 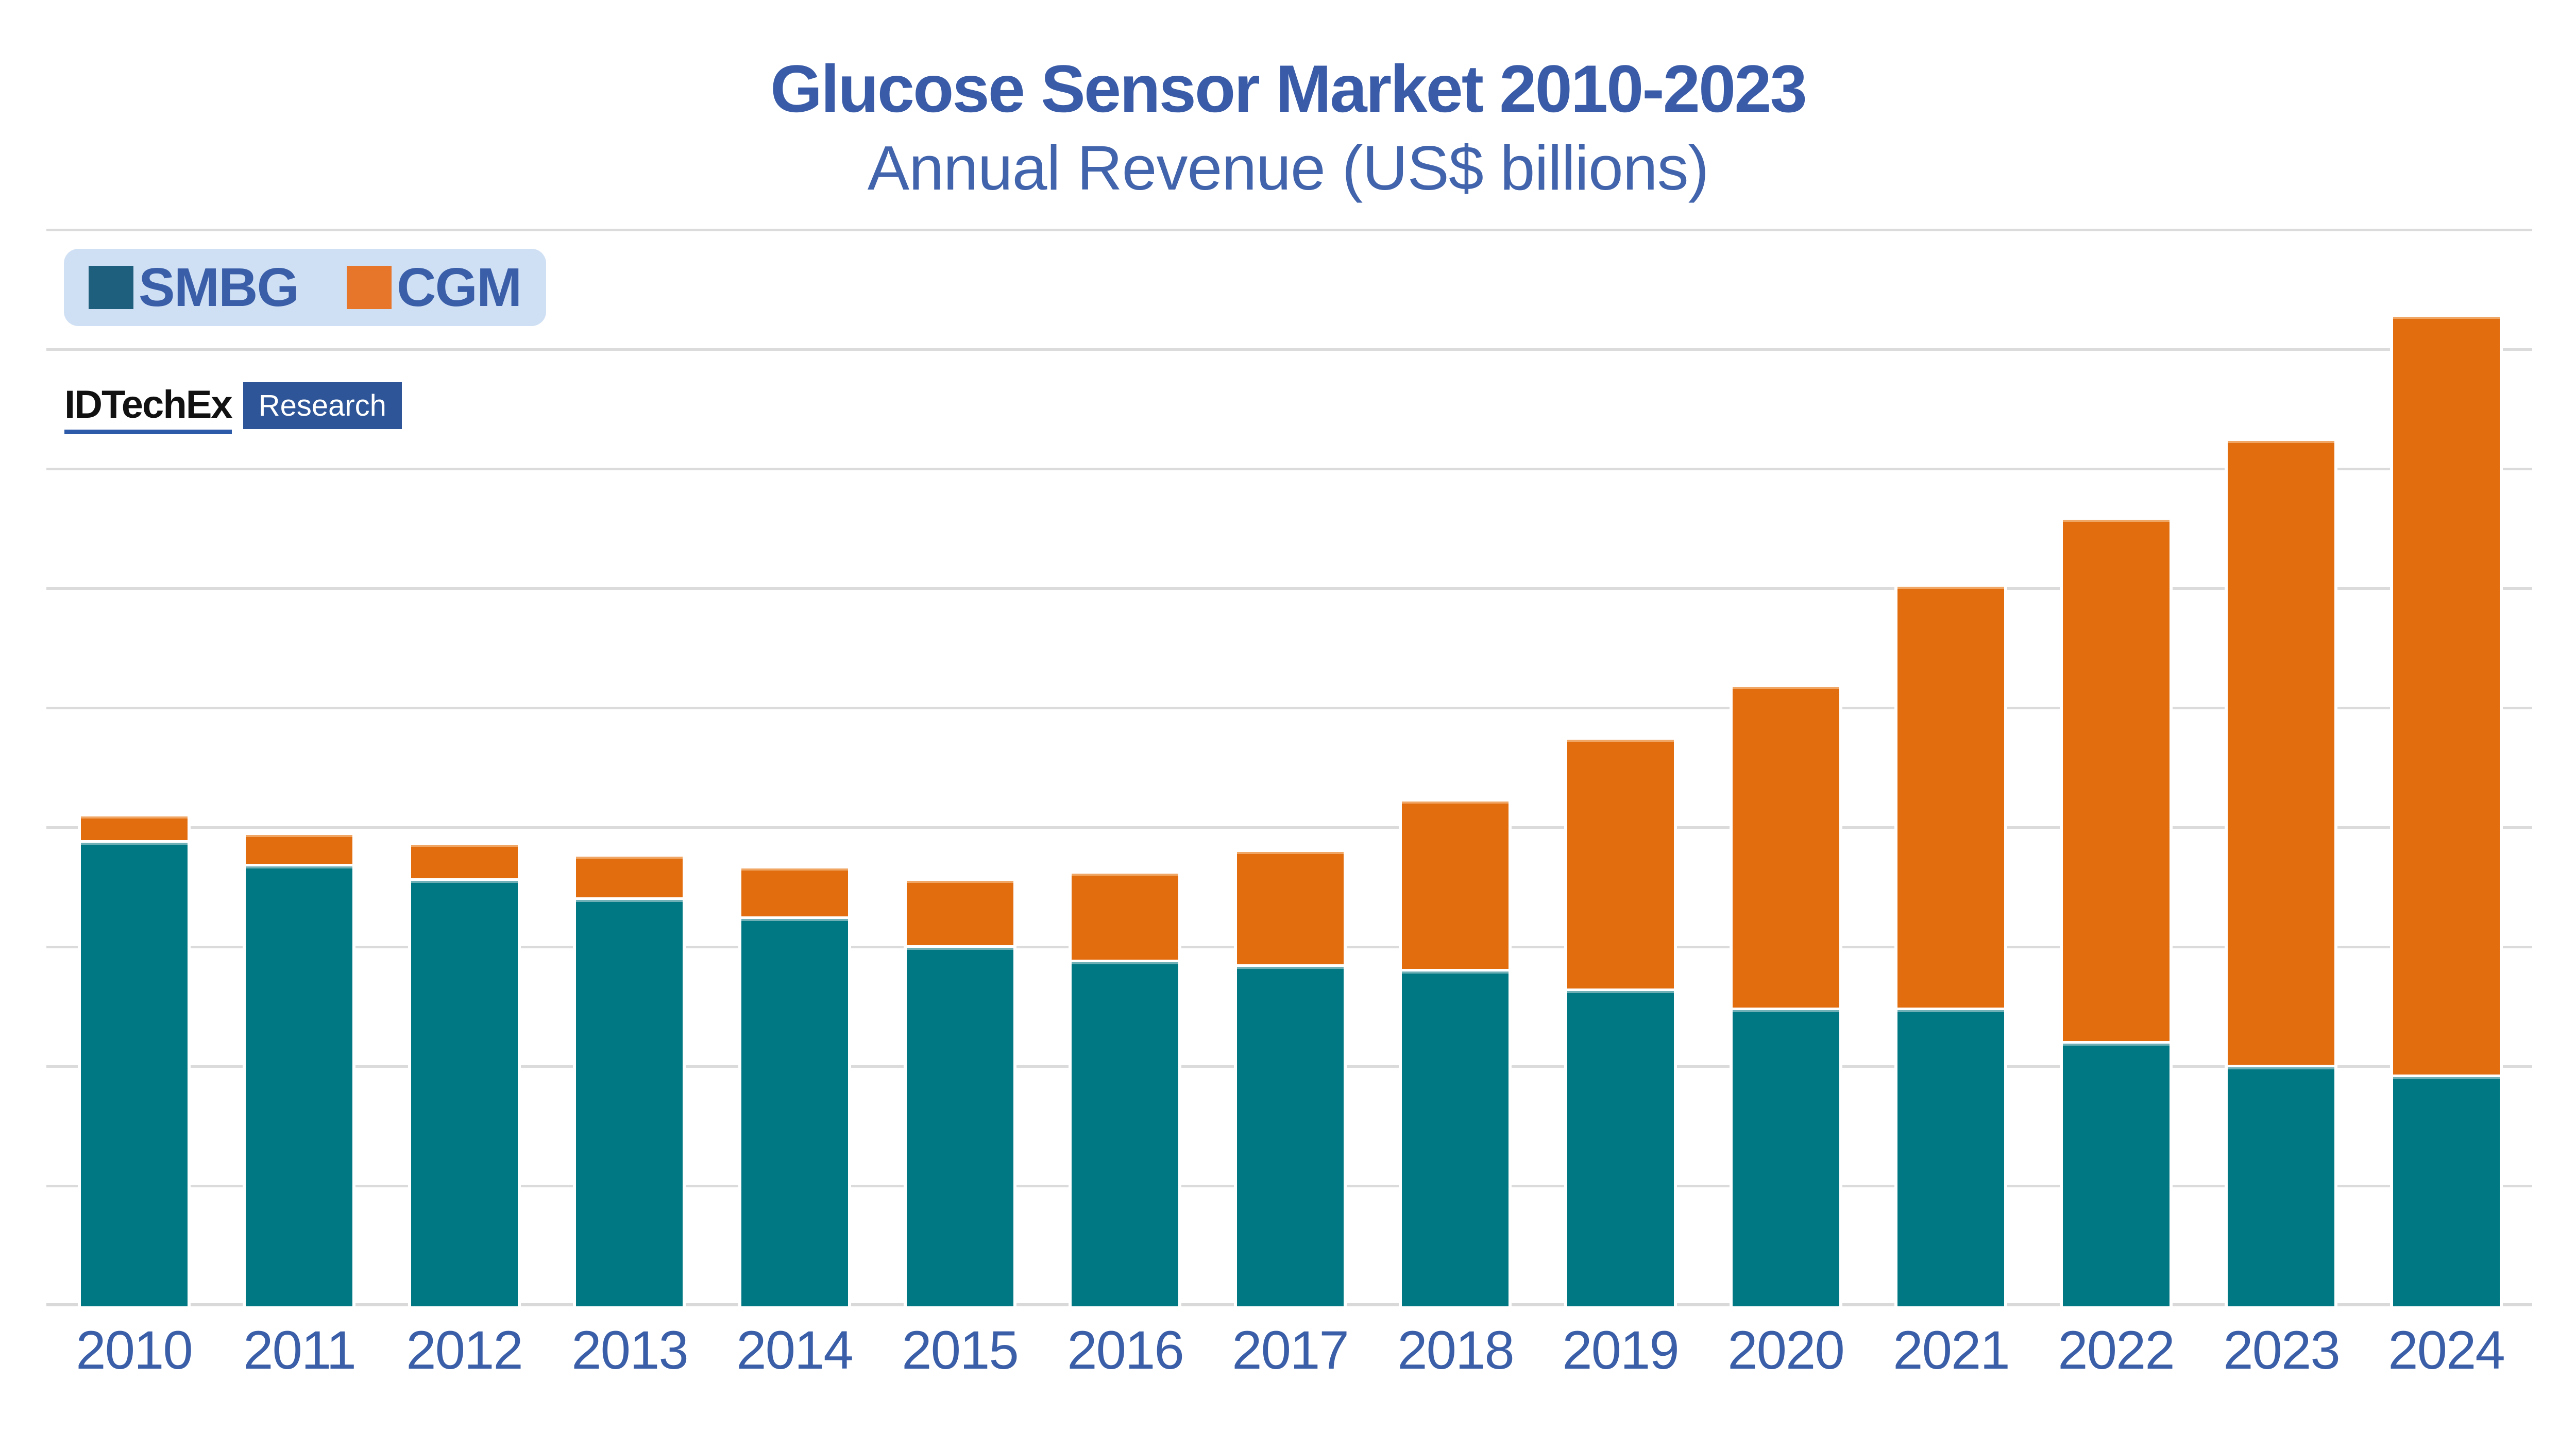 What do you see at coordinates (2446, 1192) in the screenshot?
I see `smbg-segment-2024` at bounding box center [2446, 1192].